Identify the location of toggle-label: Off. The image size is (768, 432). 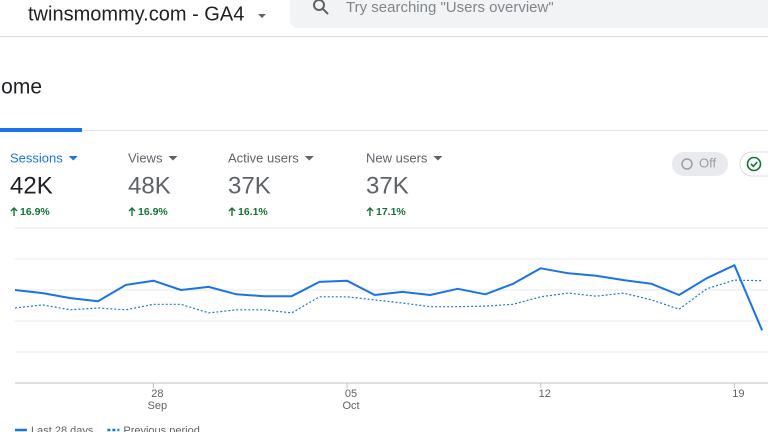
(707, 162).